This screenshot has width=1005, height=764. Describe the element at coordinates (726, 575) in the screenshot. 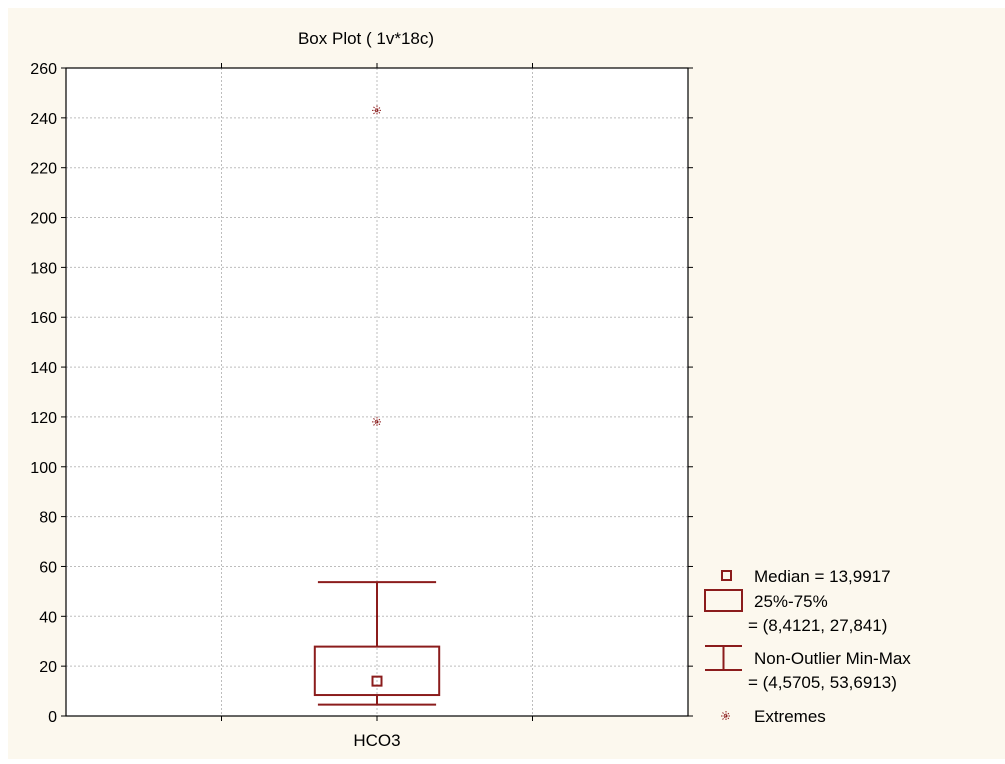

I see `legend-median-symbol` at that location.